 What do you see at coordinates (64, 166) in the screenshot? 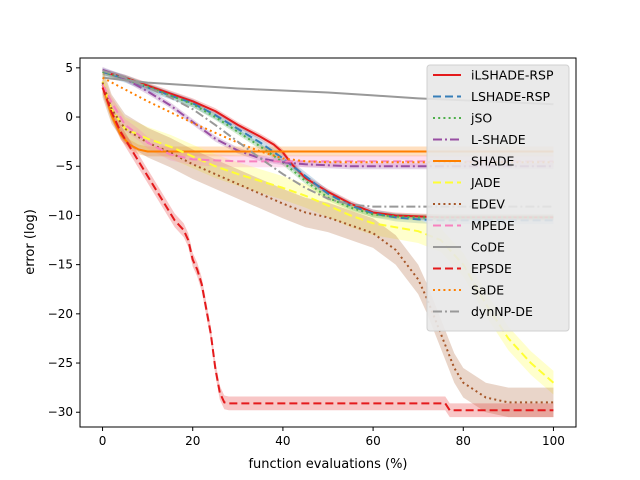
I see `y-tick-label: −5` at bounding box center [64, 166].